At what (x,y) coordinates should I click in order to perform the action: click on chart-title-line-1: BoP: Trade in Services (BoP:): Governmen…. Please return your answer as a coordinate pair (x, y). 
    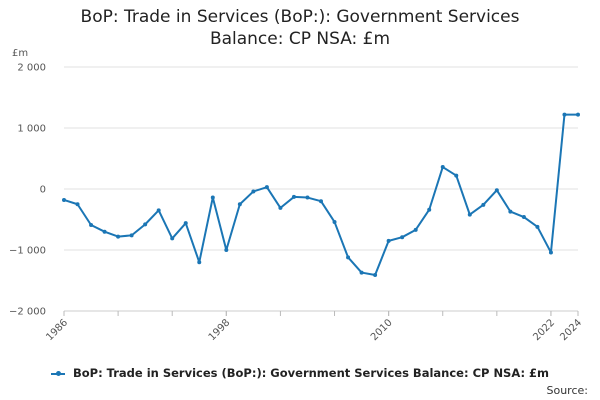
    Looking at the image, I should click on (300, 17).